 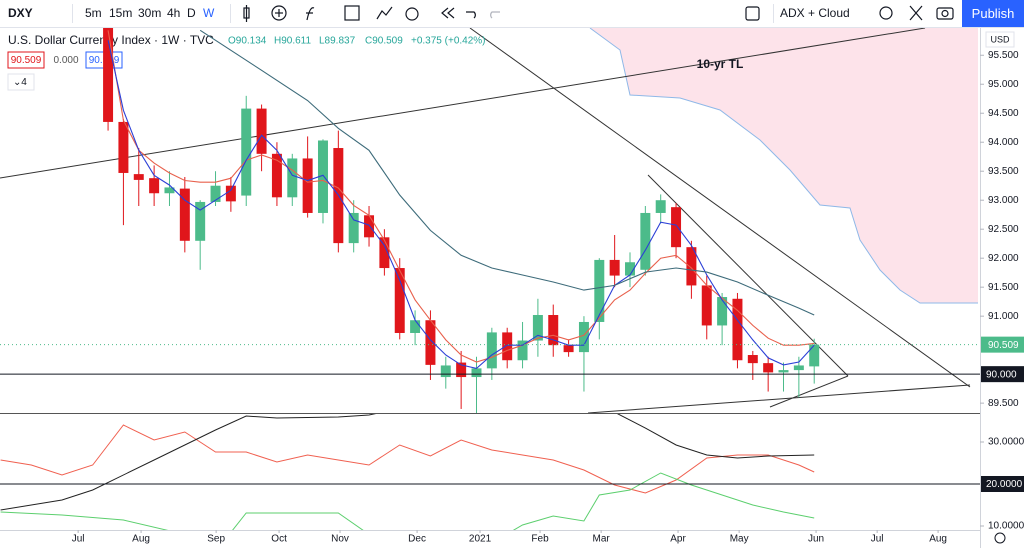 I want to click on layout-icon, so click(x=752, y=13).